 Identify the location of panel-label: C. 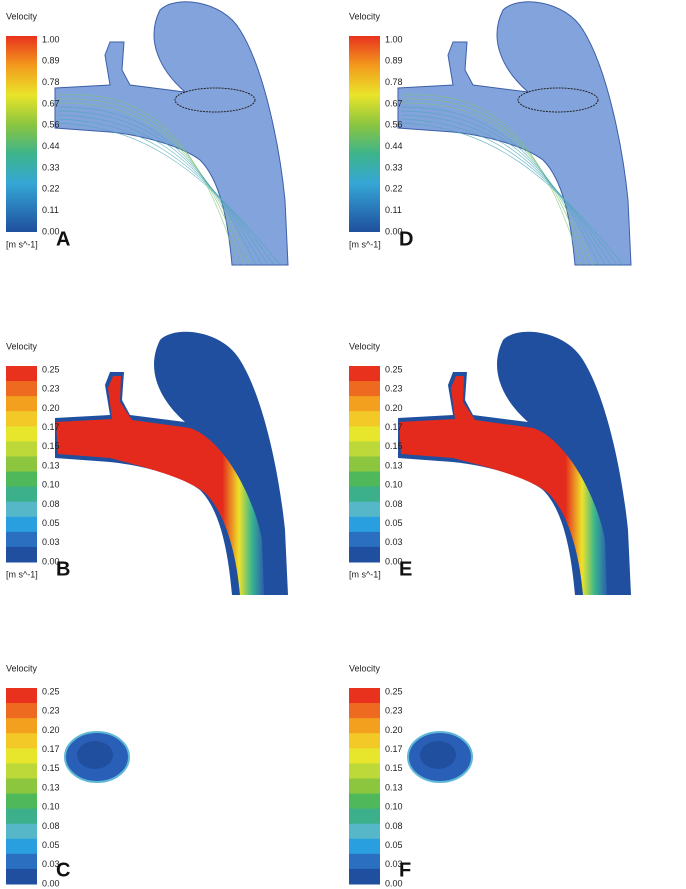
(63, 870).